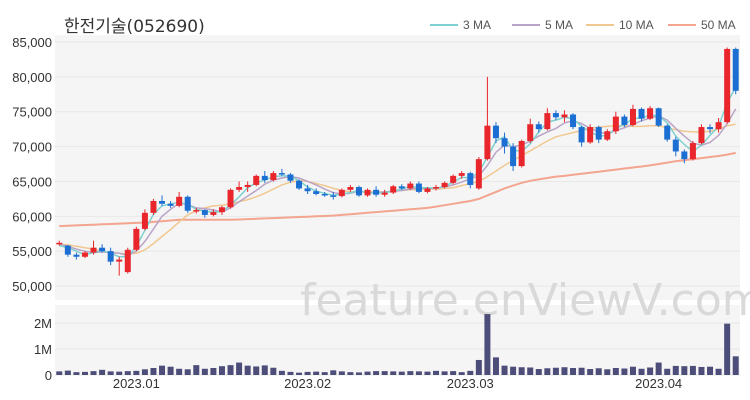  What do you see at coordinates (718, 25) in the screenshot?
I see `legend-label: 50 MA` at bounding box center [718, 25].